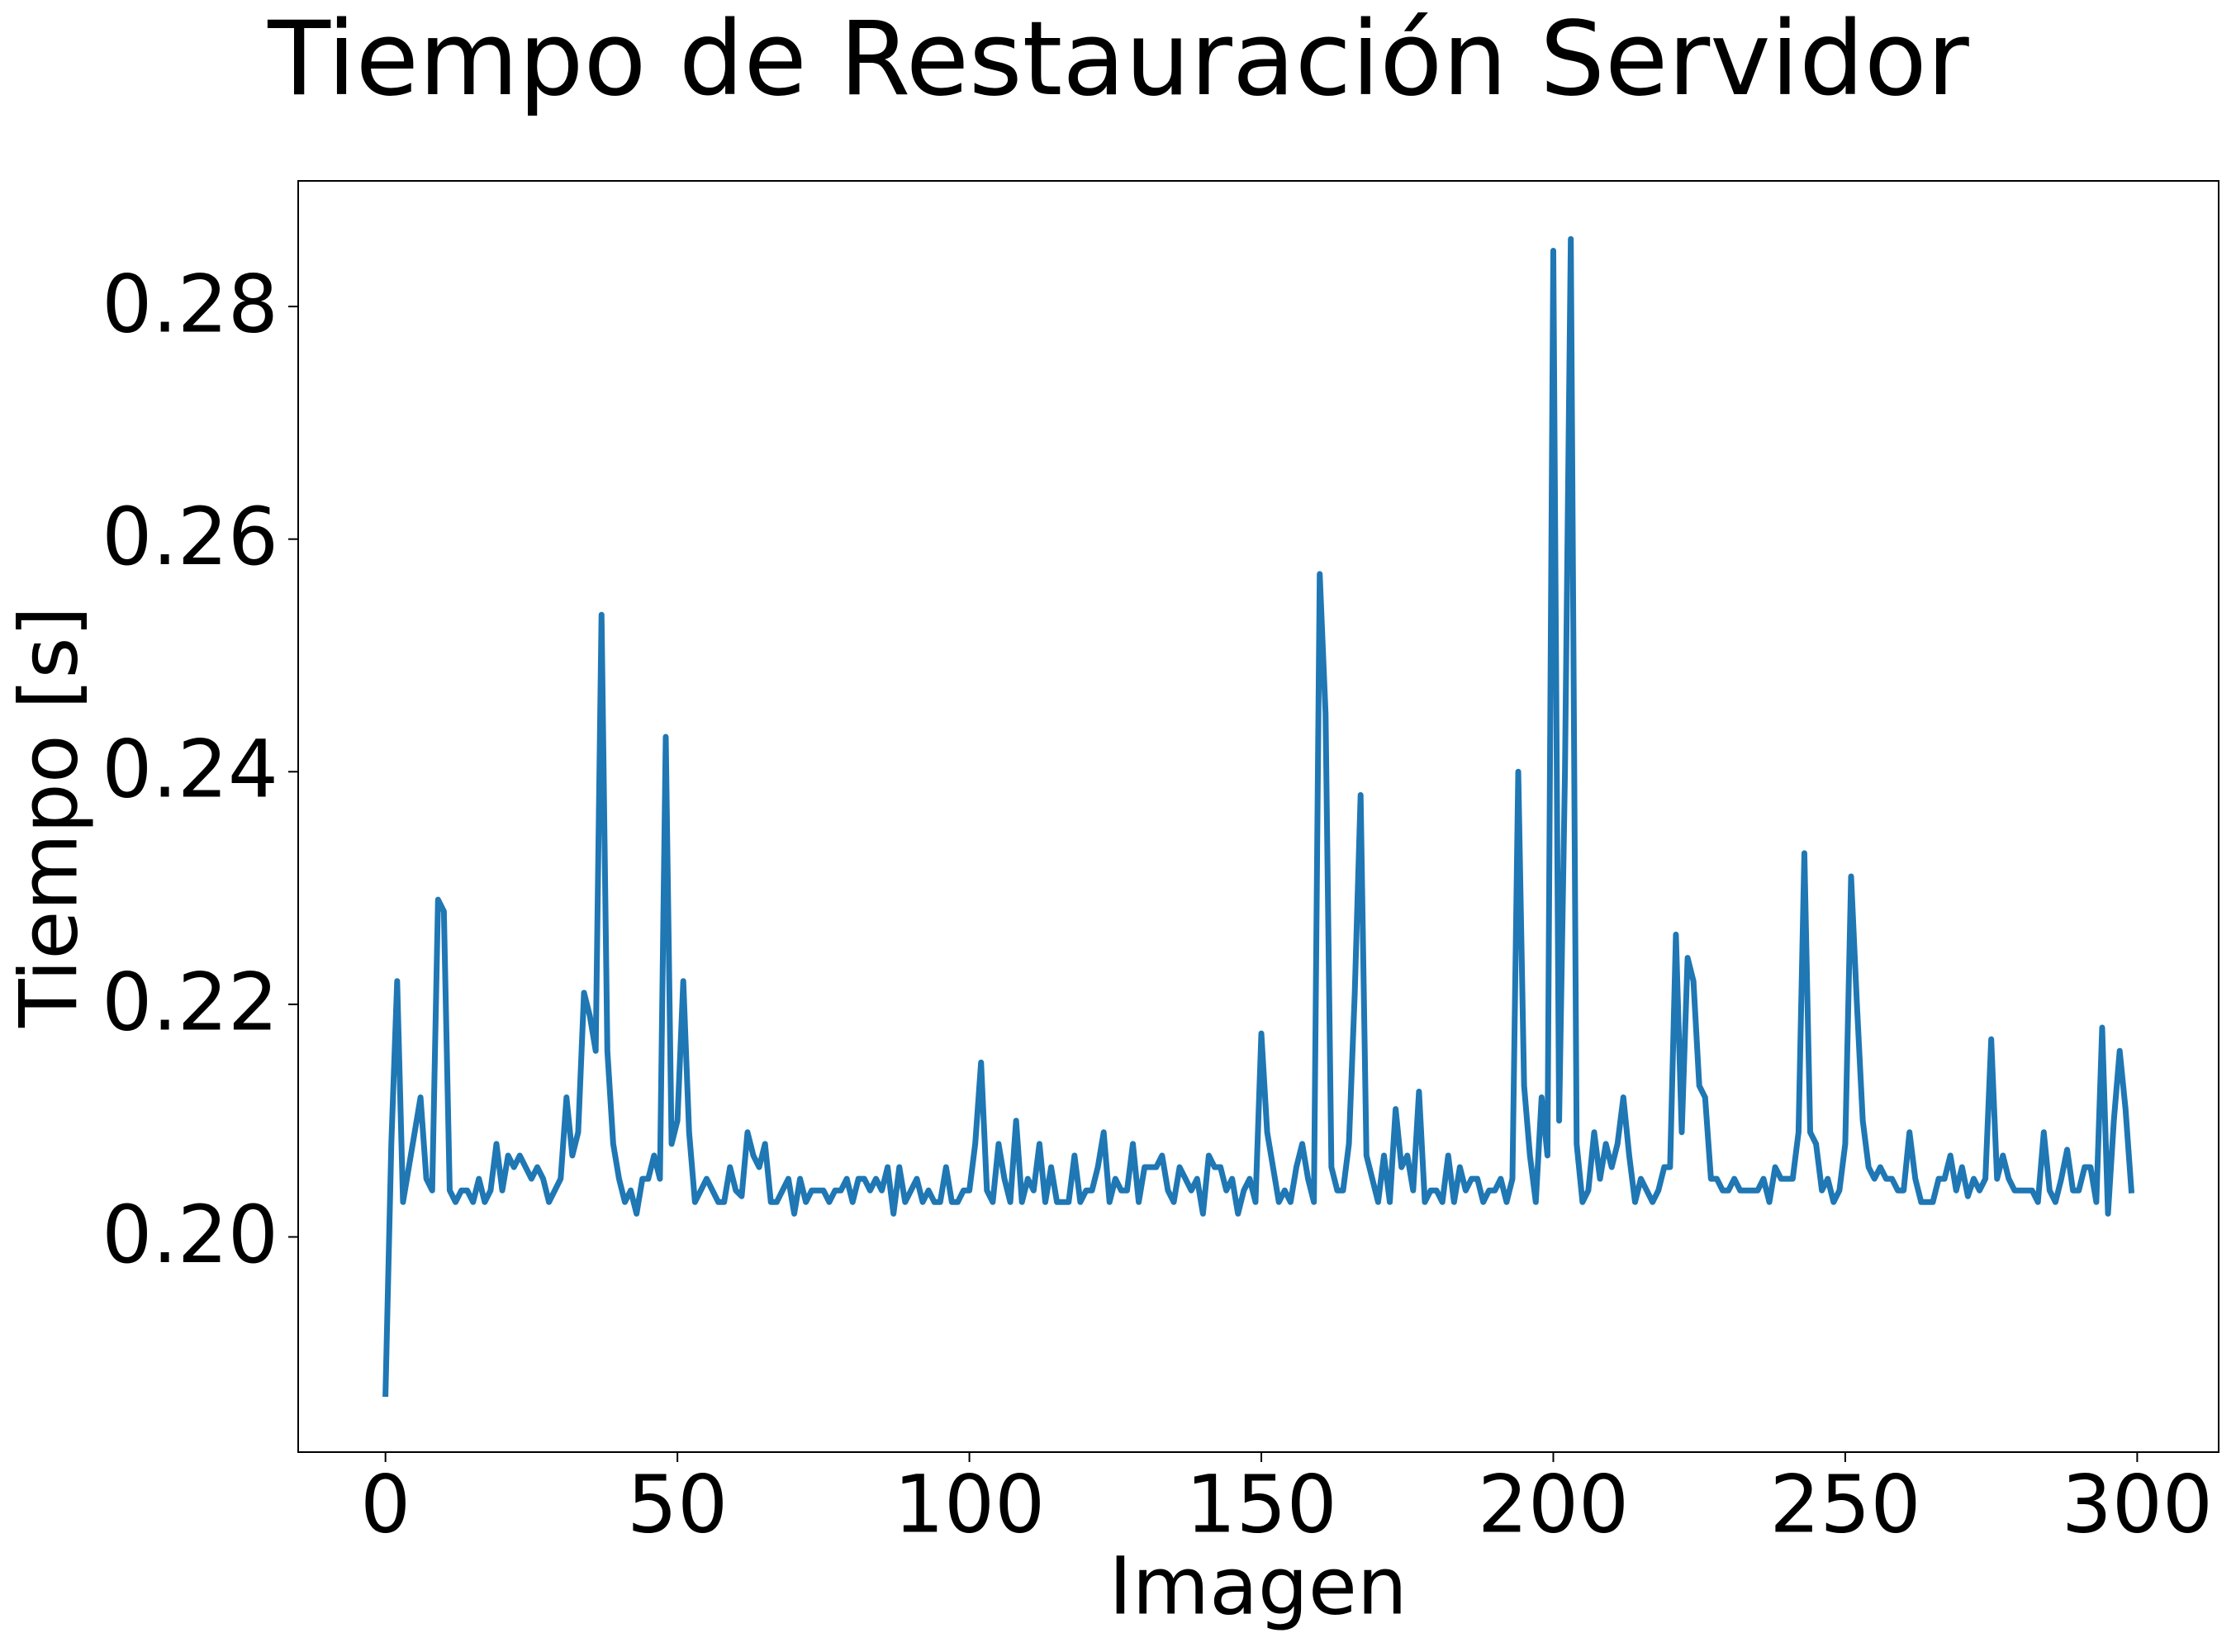 This screenshot has width=2236, height=1652. What do you see at coordinates (48, 817) in the screenshot?
I see `y-axis-label: Tiempo [s]` at bounding box center [48, 817].